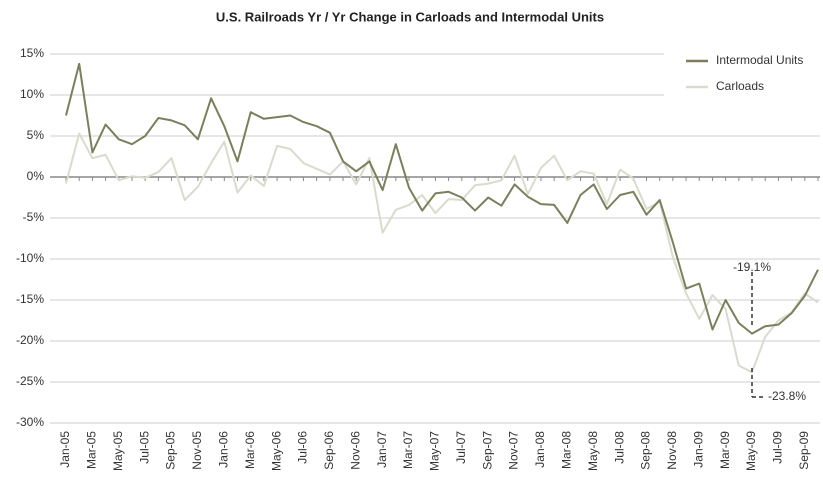 The image size is (823, 483). I want to click on x-tick-label: Jan-07, so click(382, 449).